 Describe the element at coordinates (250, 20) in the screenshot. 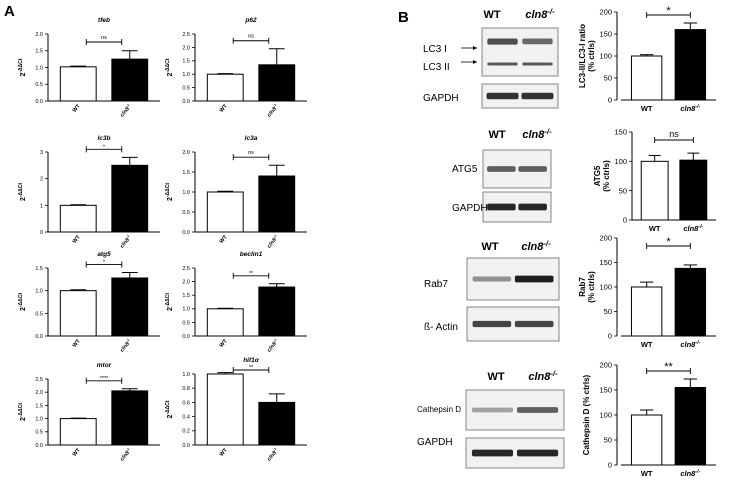

I see `chart-title: p62` at that location.